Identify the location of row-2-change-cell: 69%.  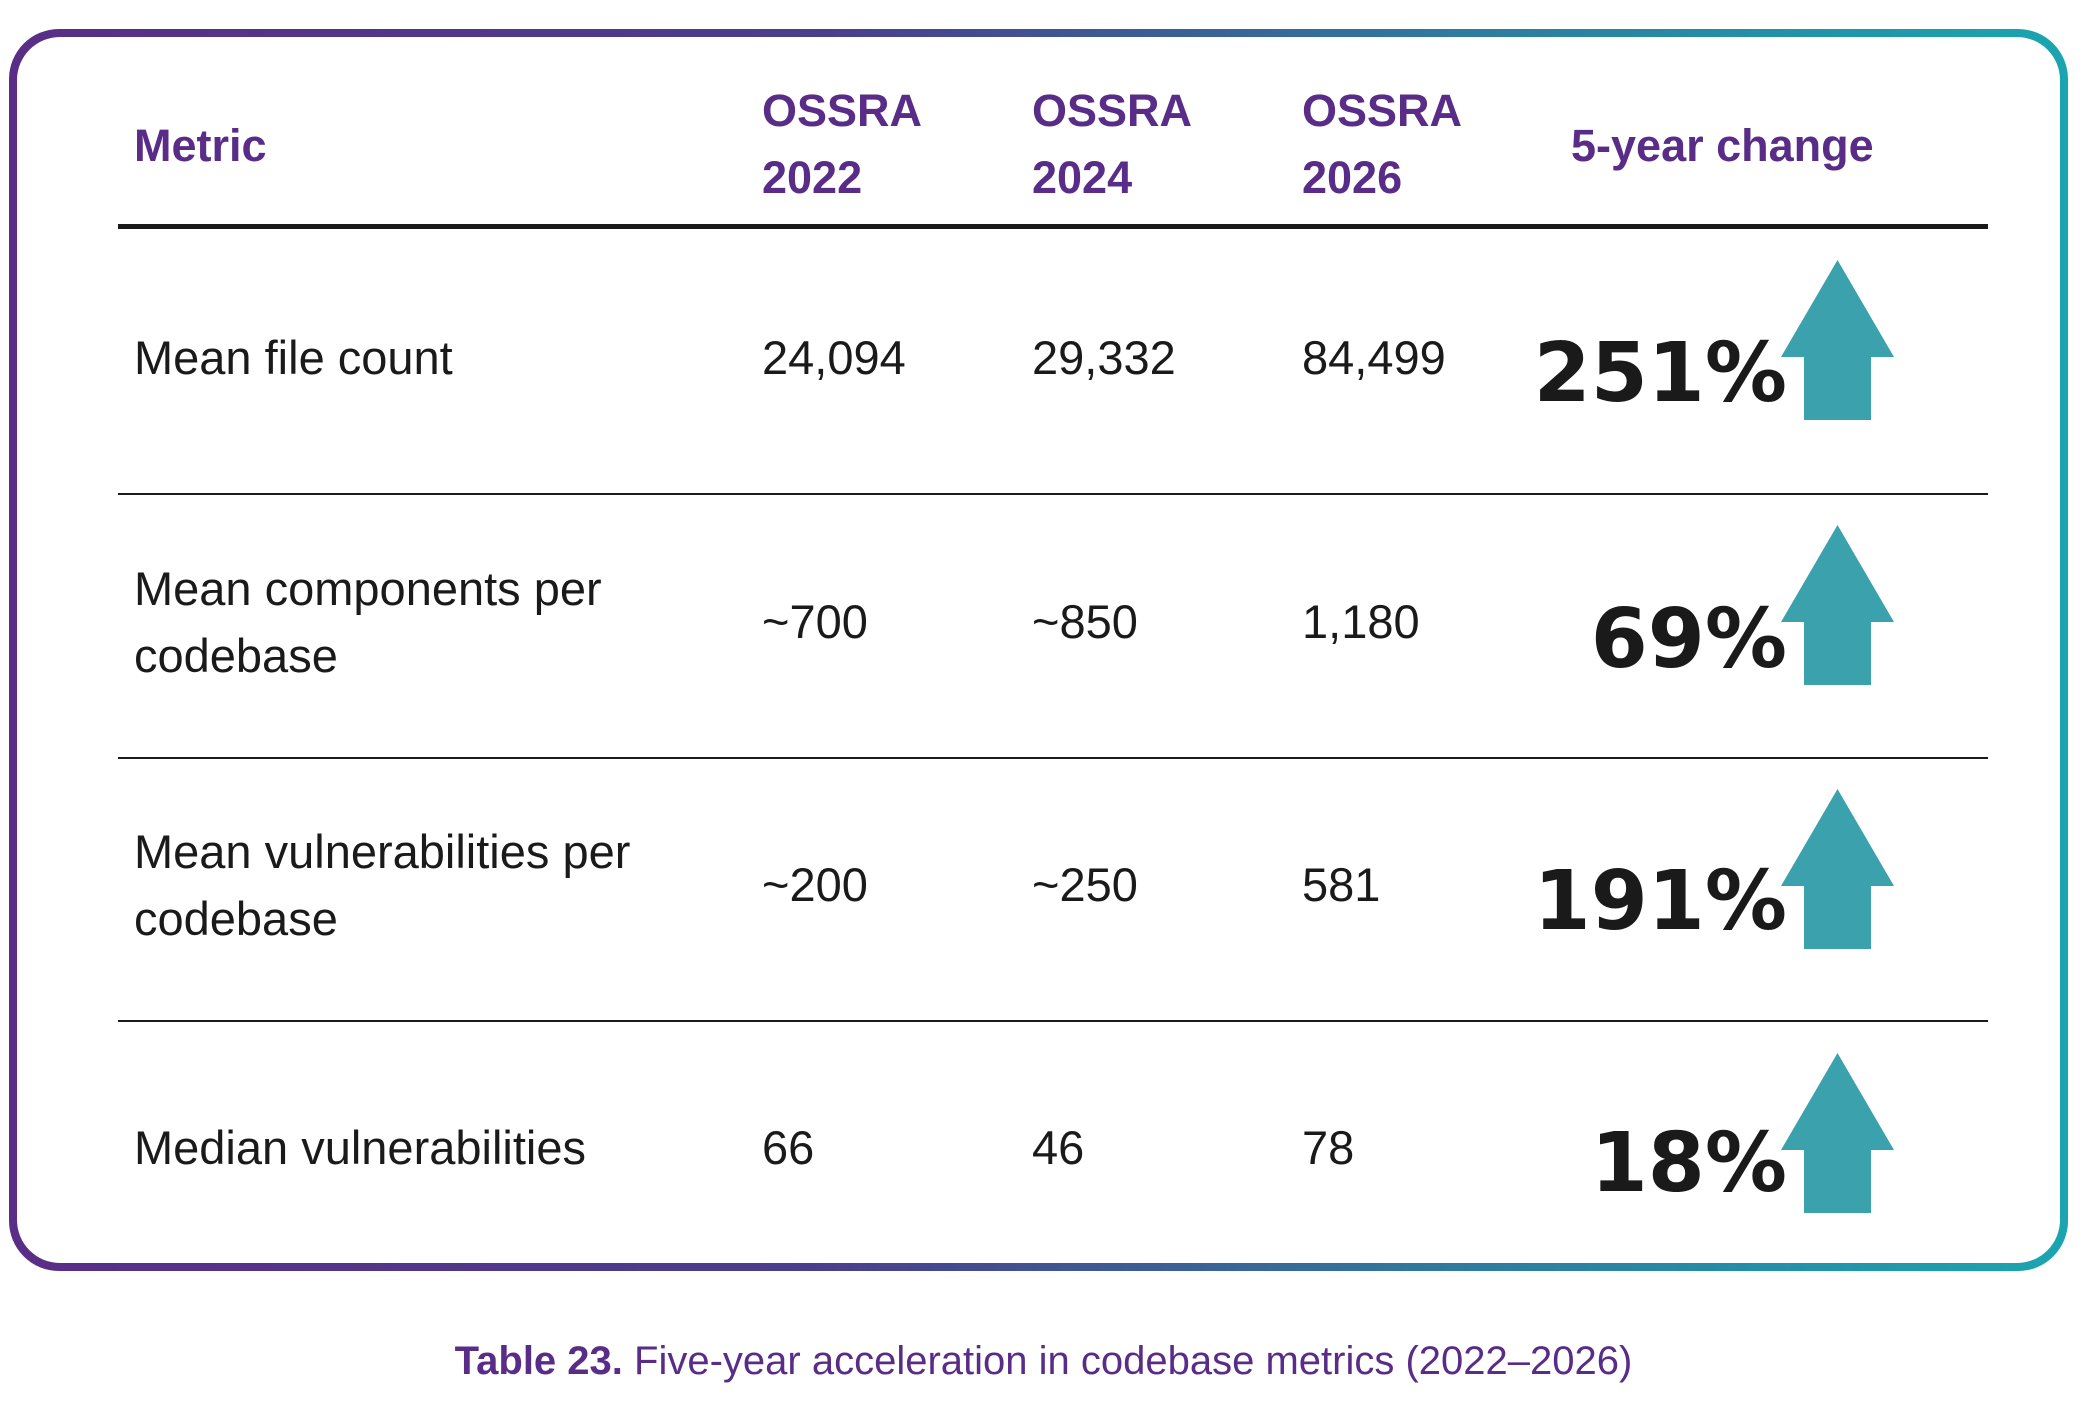
(1562, 640).